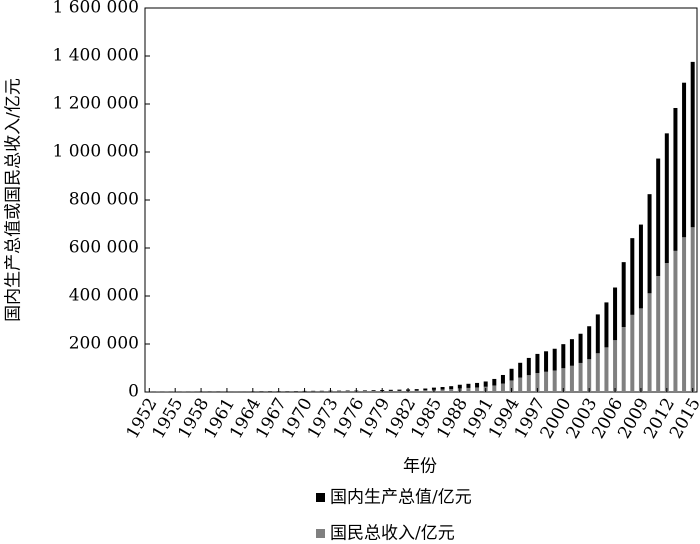 Image resolution: width=700 pixels, height=544 pixels. What do you see at coordinates (420, 467) in the screenshot?
I see `x-axis-title: 年份` at bounding box center [420, 467].